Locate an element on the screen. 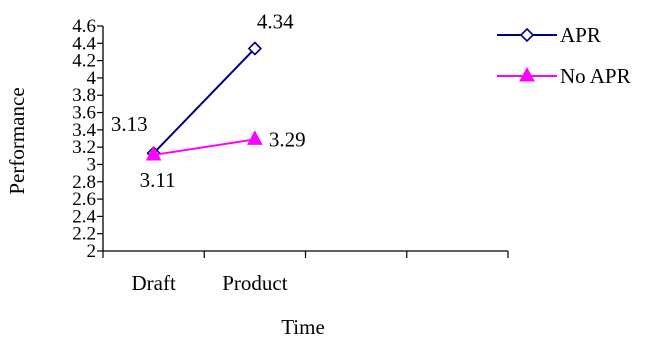  y-axis-ticks: 22.22.42.62.833.23.43.63.844.24.44.6 is located at coordinates (87, 139).